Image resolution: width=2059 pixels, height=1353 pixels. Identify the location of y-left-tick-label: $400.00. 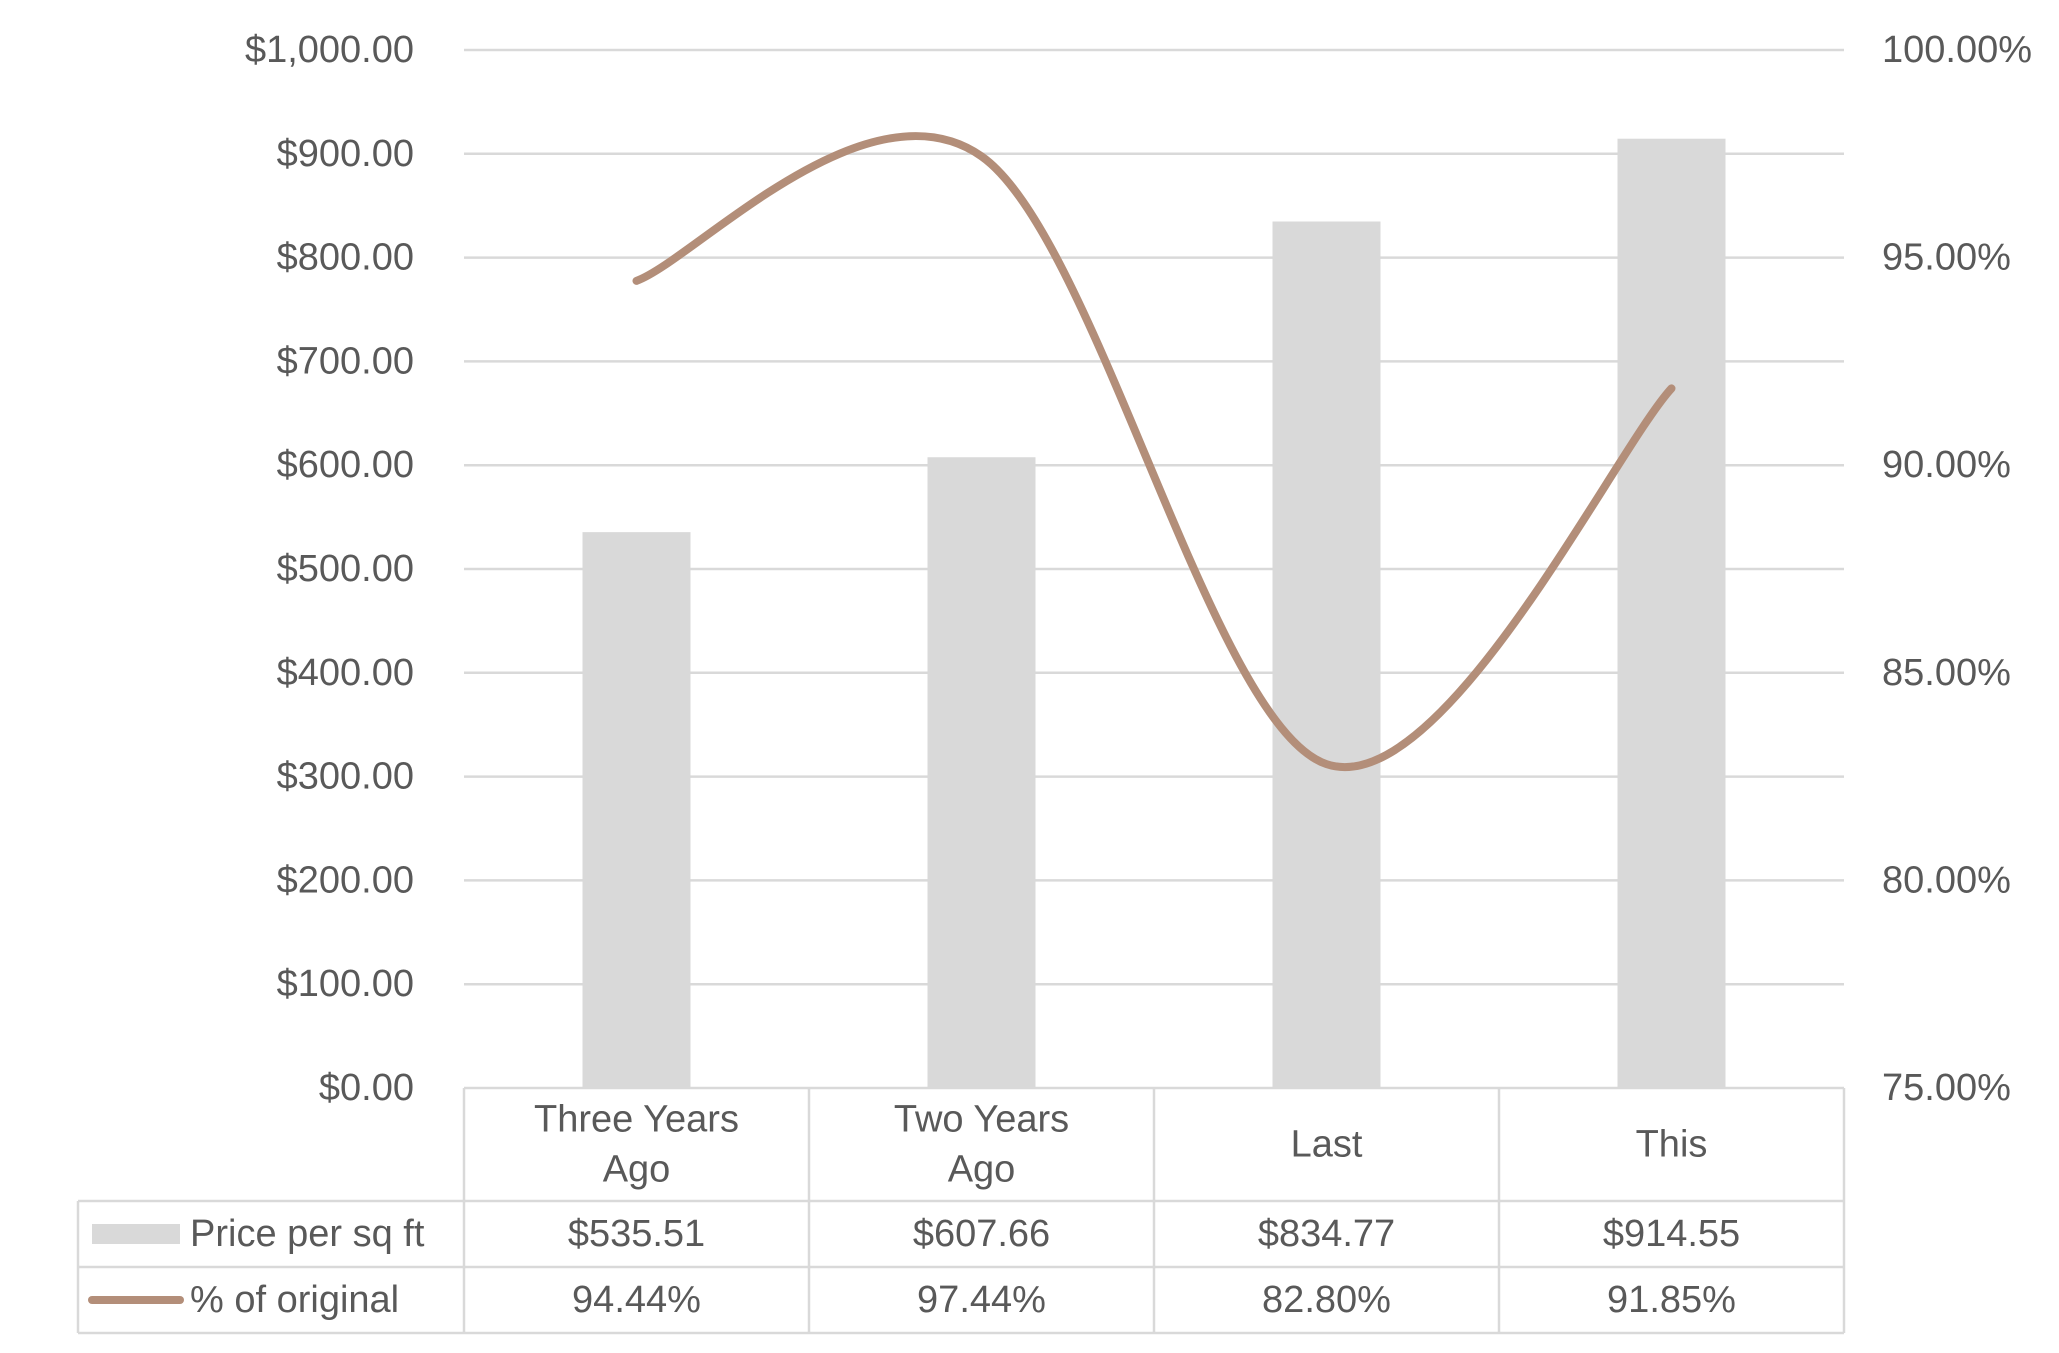
(345, 673).